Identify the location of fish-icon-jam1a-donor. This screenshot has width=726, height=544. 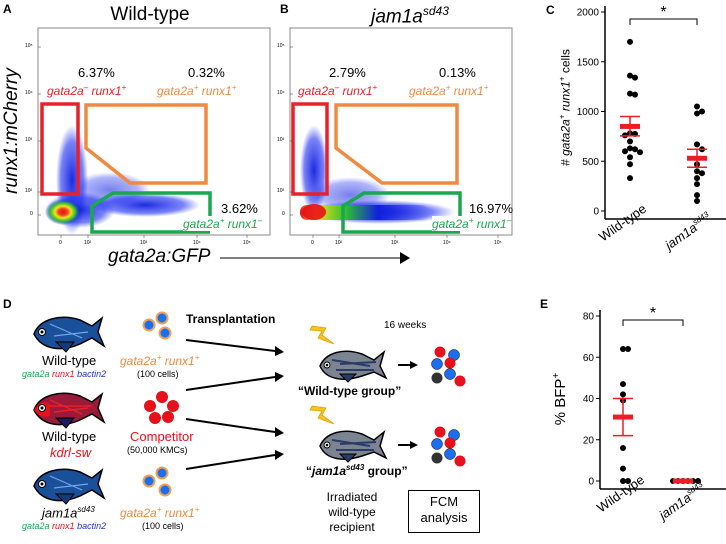
(69, 486).